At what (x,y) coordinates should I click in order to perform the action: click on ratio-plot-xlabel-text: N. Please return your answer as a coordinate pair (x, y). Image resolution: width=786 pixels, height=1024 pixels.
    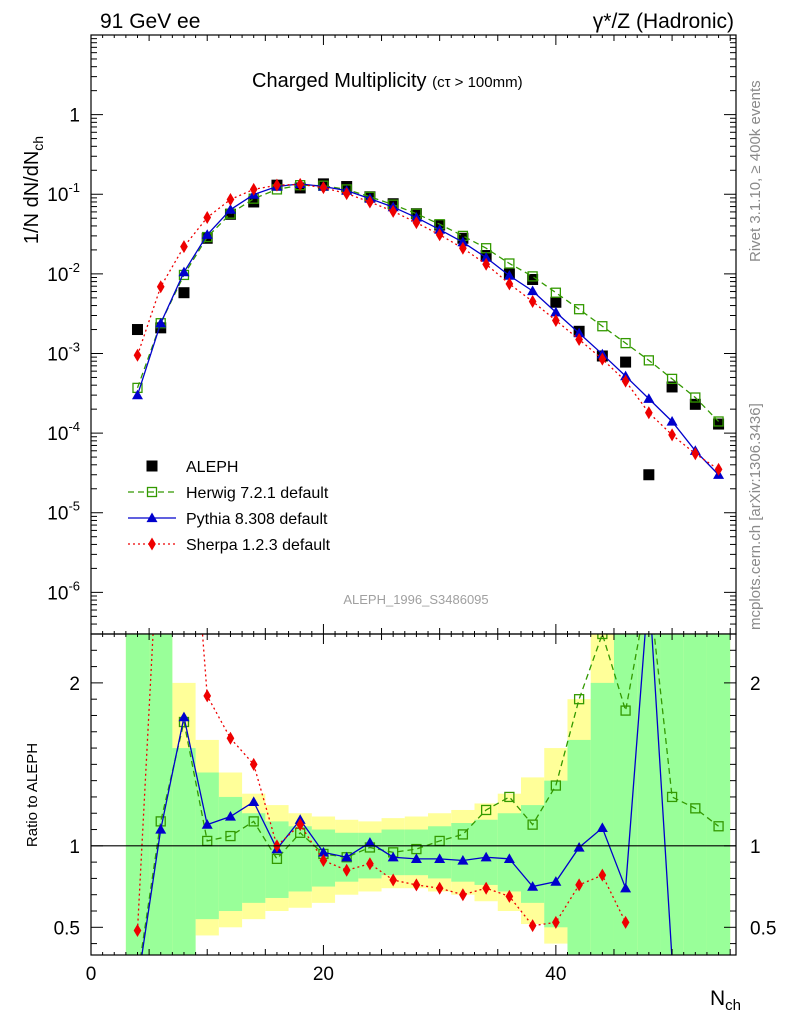
    Looking at the image, I should click on (717, 998).